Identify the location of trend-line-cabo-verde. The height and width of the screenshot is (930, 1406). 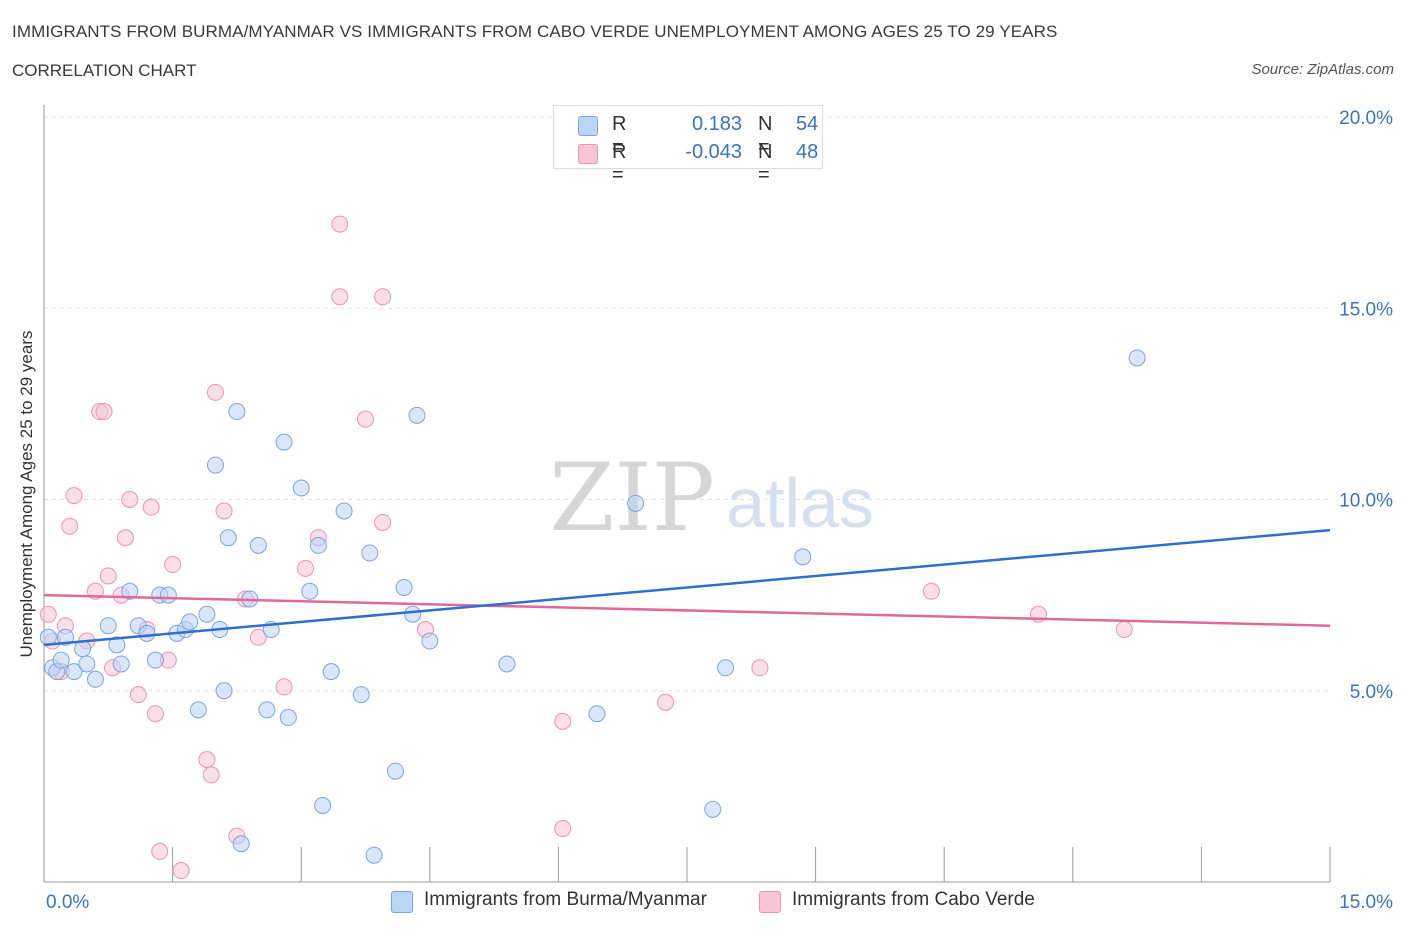
(687, 610).